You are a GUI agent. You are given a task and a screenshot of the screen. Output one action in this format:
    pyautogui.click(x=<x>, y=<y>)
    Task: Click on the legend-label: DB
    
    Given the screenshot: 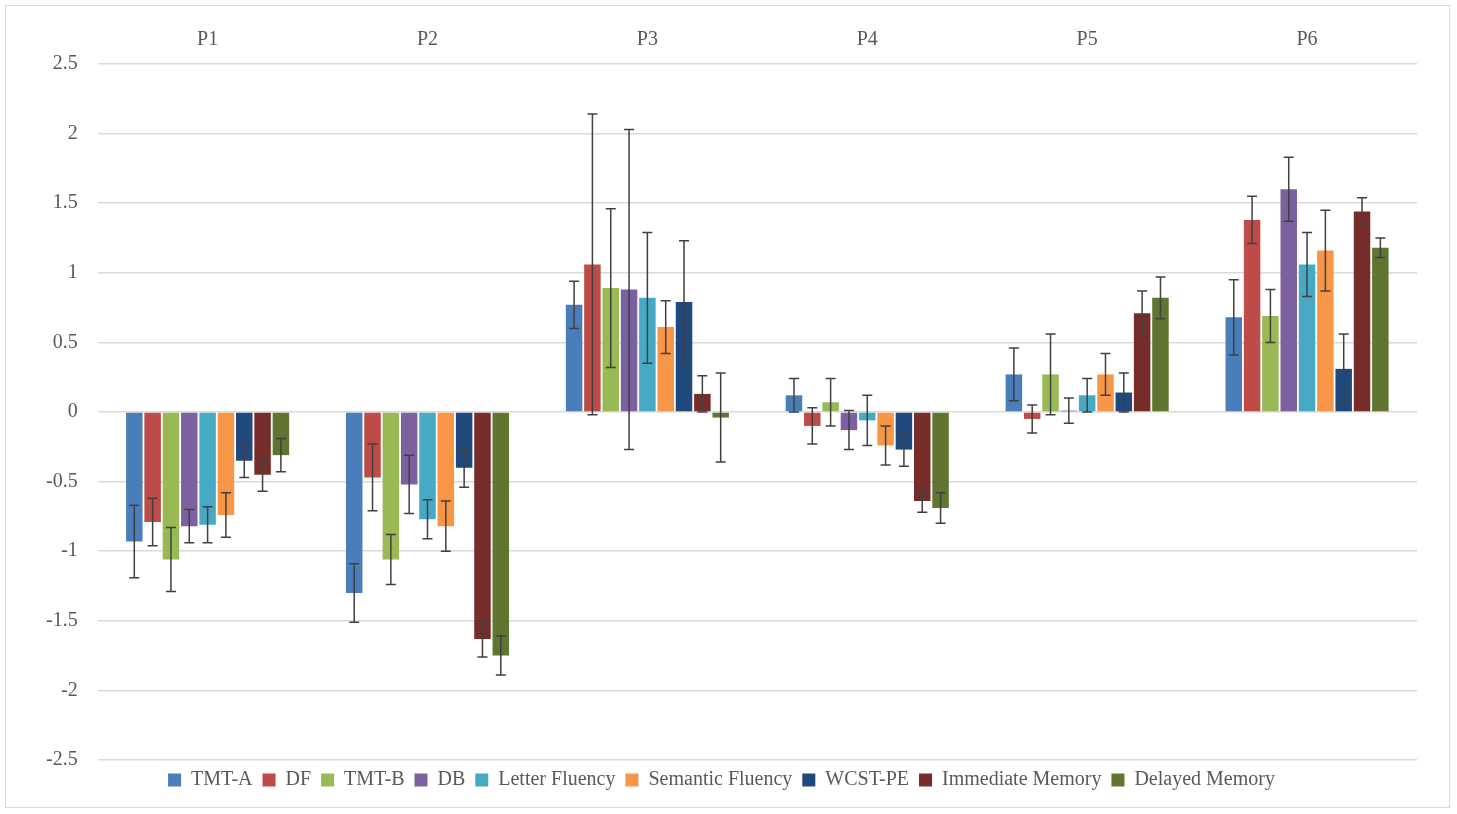 What is the action you would take?
    pyautogui.click(x=451, y=778)
    